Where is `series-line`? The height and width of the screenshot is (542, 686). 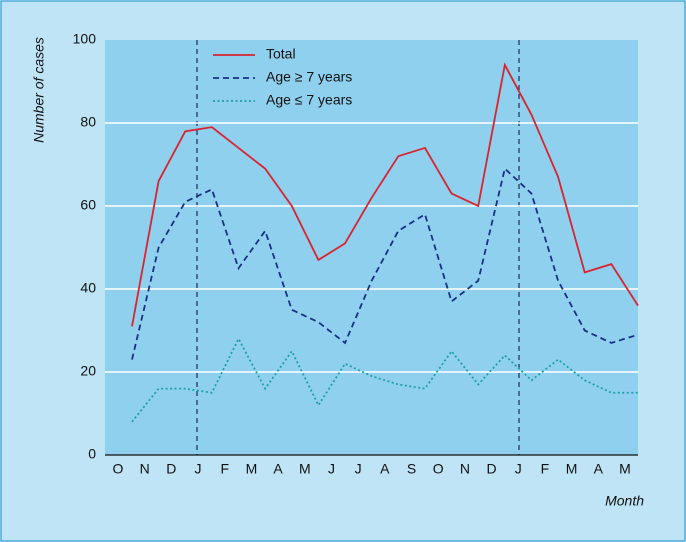
series-line is located at coordinates (384, 379).